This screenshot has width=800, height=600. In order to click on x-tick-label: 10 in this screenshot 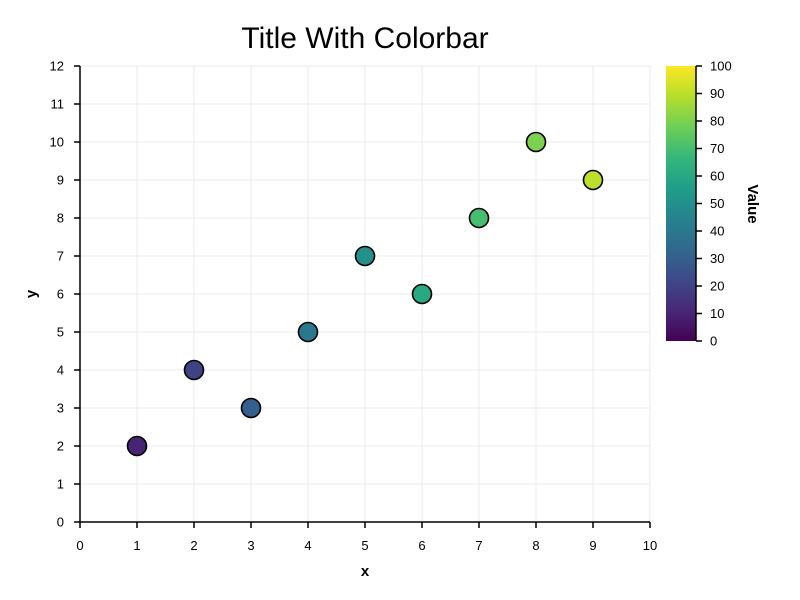, I will do `click(650, 545)`.